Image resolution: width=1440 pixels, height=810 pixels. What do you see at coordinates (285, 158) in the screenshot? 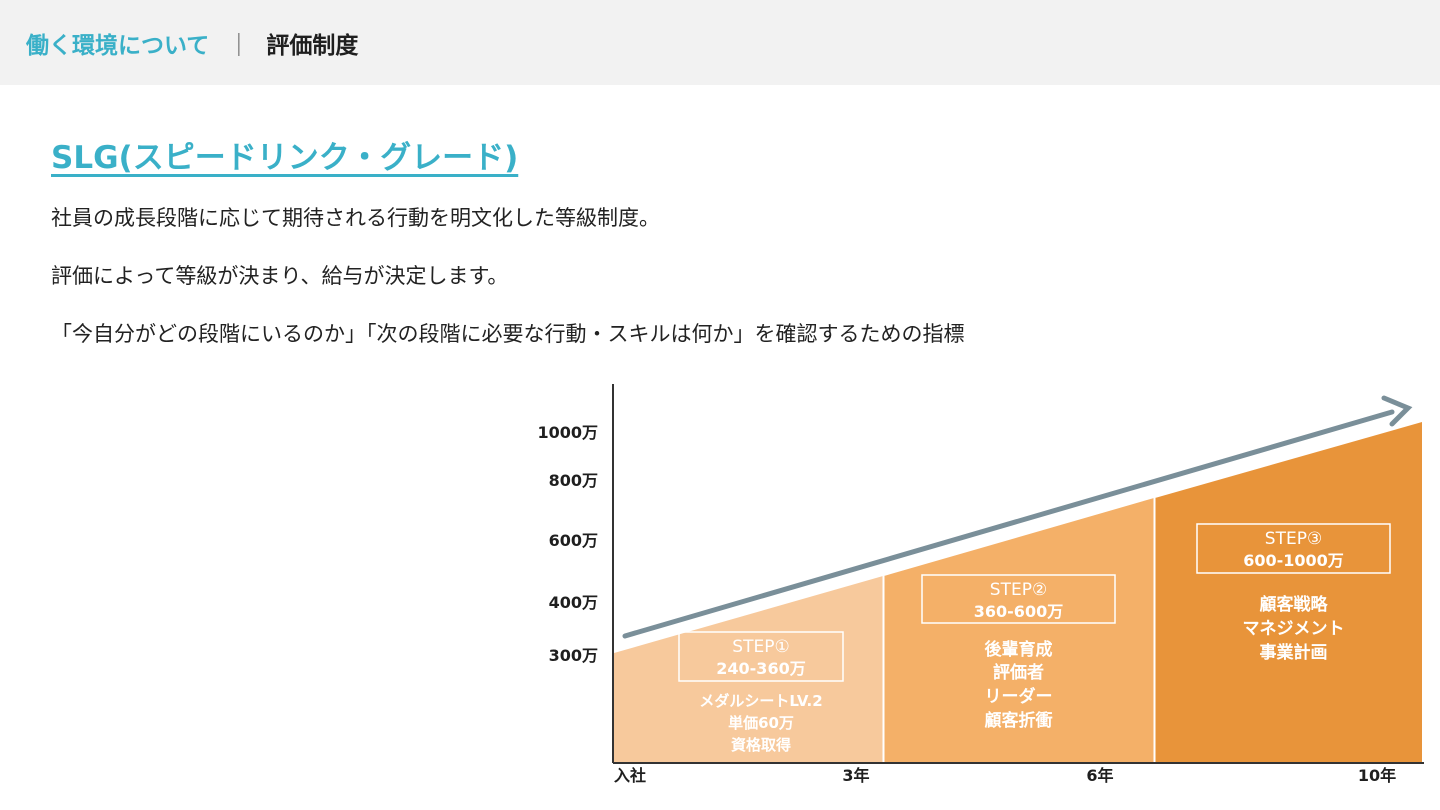
I see `page-title: SLG(スピードリンク・グレード)` at bounding box center [285, 158].